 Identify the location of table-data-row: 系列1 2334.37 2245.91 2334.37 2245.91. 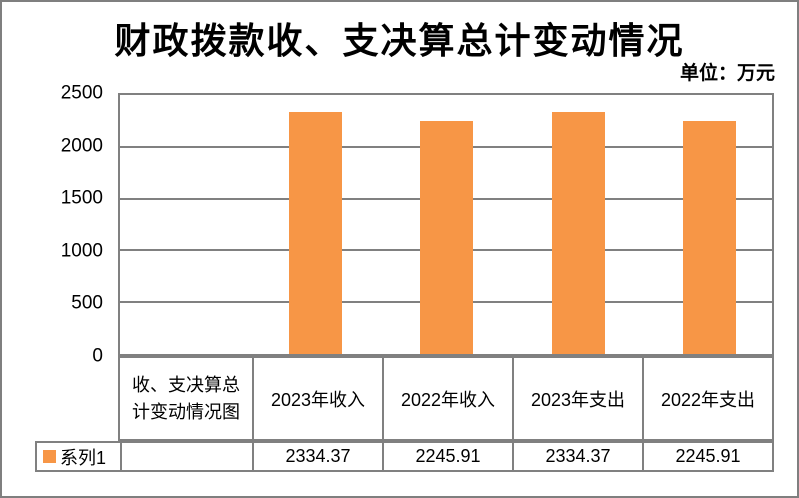
(404, 456).